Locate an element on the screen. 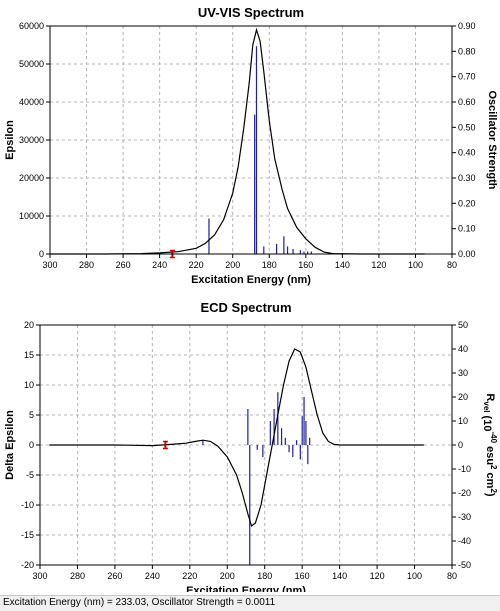 This screenshot has width=500, height=611. y-tick-label: 50000 is located at coordinates (31, 64).